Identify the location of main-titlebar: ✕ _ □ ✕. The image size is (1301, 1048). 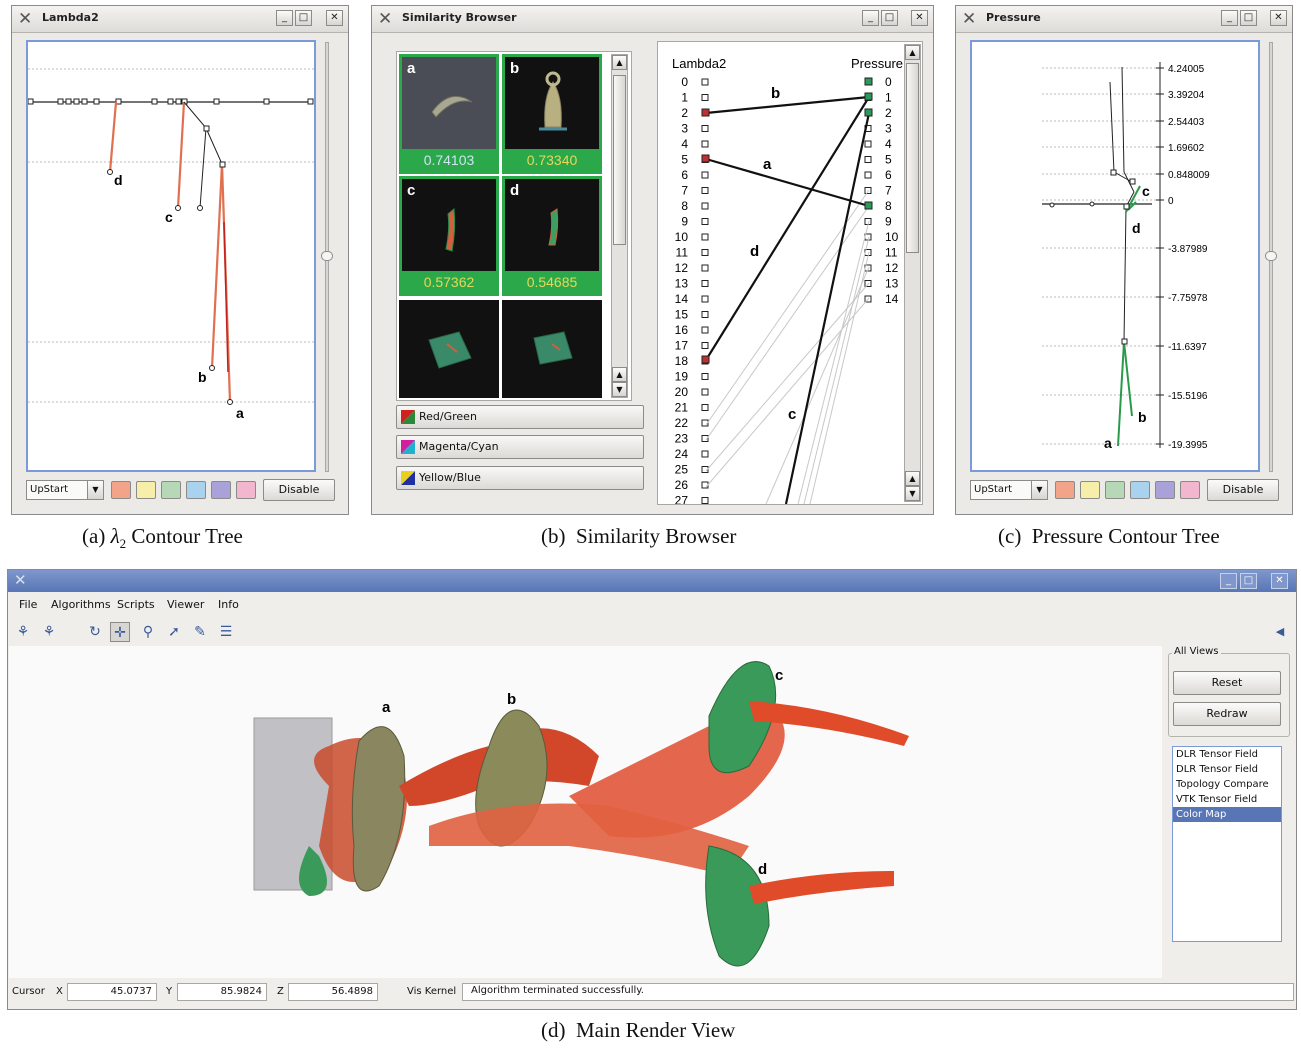
(652, 581).